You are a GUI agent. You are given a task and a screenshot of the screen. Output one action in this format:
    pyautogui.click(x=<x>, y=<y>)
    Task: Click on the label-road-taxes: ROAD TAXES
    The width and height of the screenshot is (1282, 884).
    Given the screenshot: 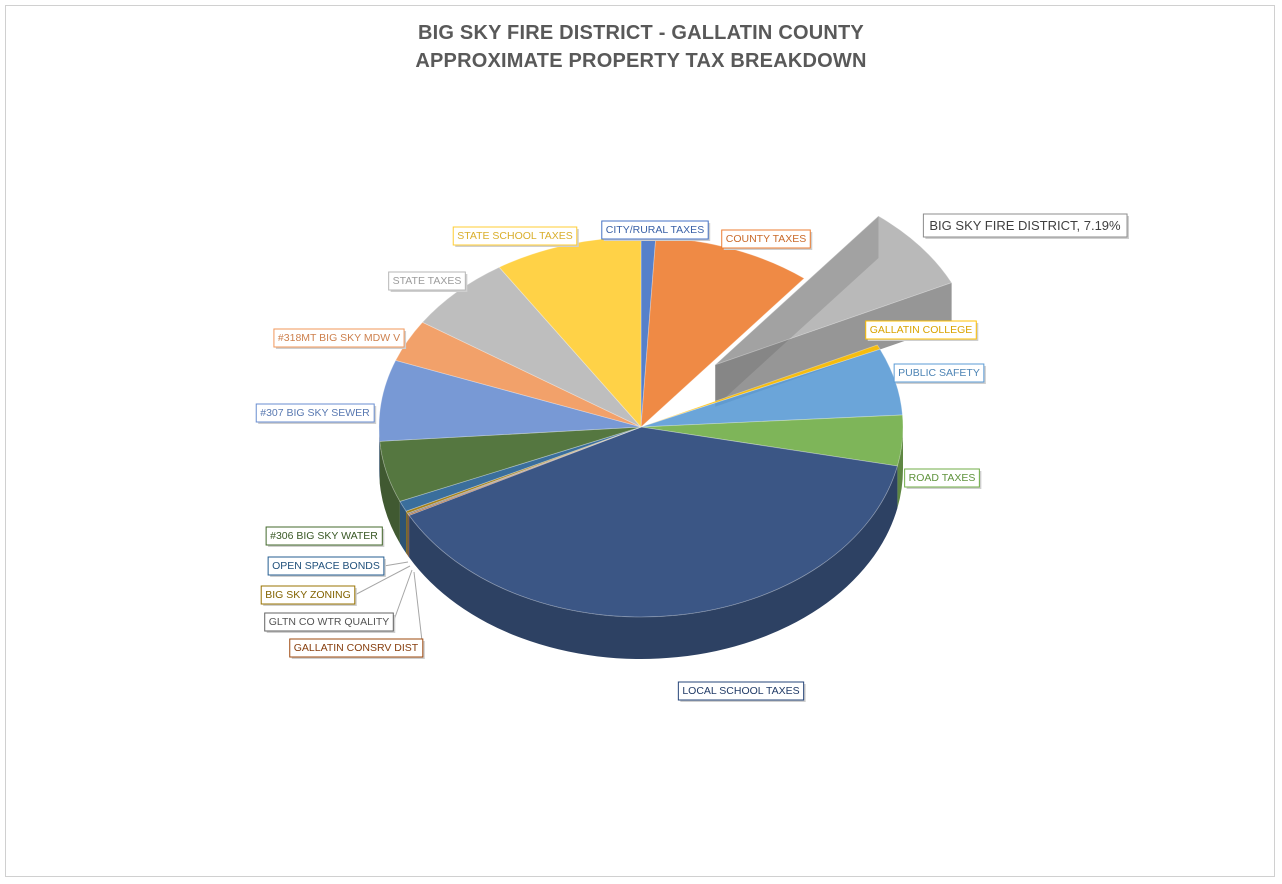 What is the action you would take?
    pyautogui.click(x=942, y=478)
    